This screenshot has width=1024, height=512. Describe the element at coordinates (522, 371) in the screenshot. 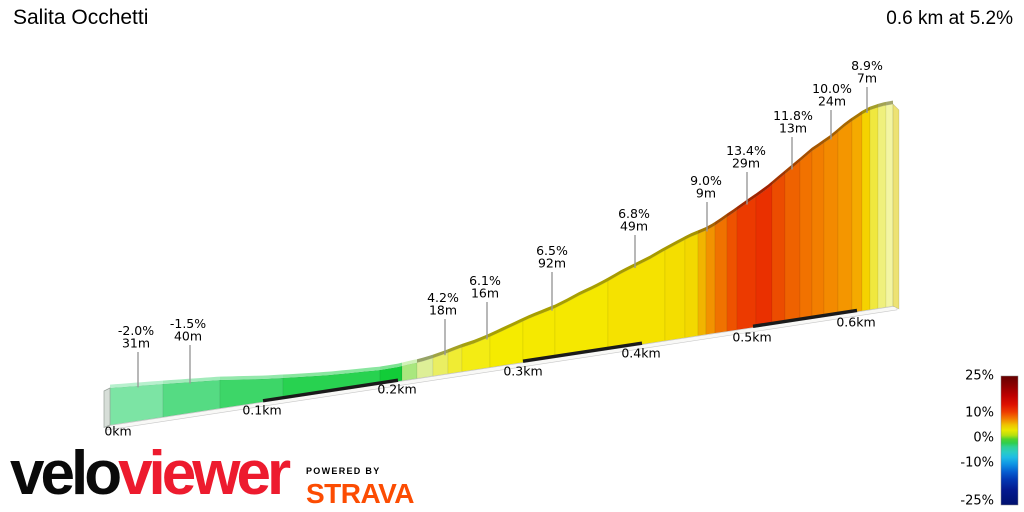

I see `km-tick-label: 0.3km` at that location.